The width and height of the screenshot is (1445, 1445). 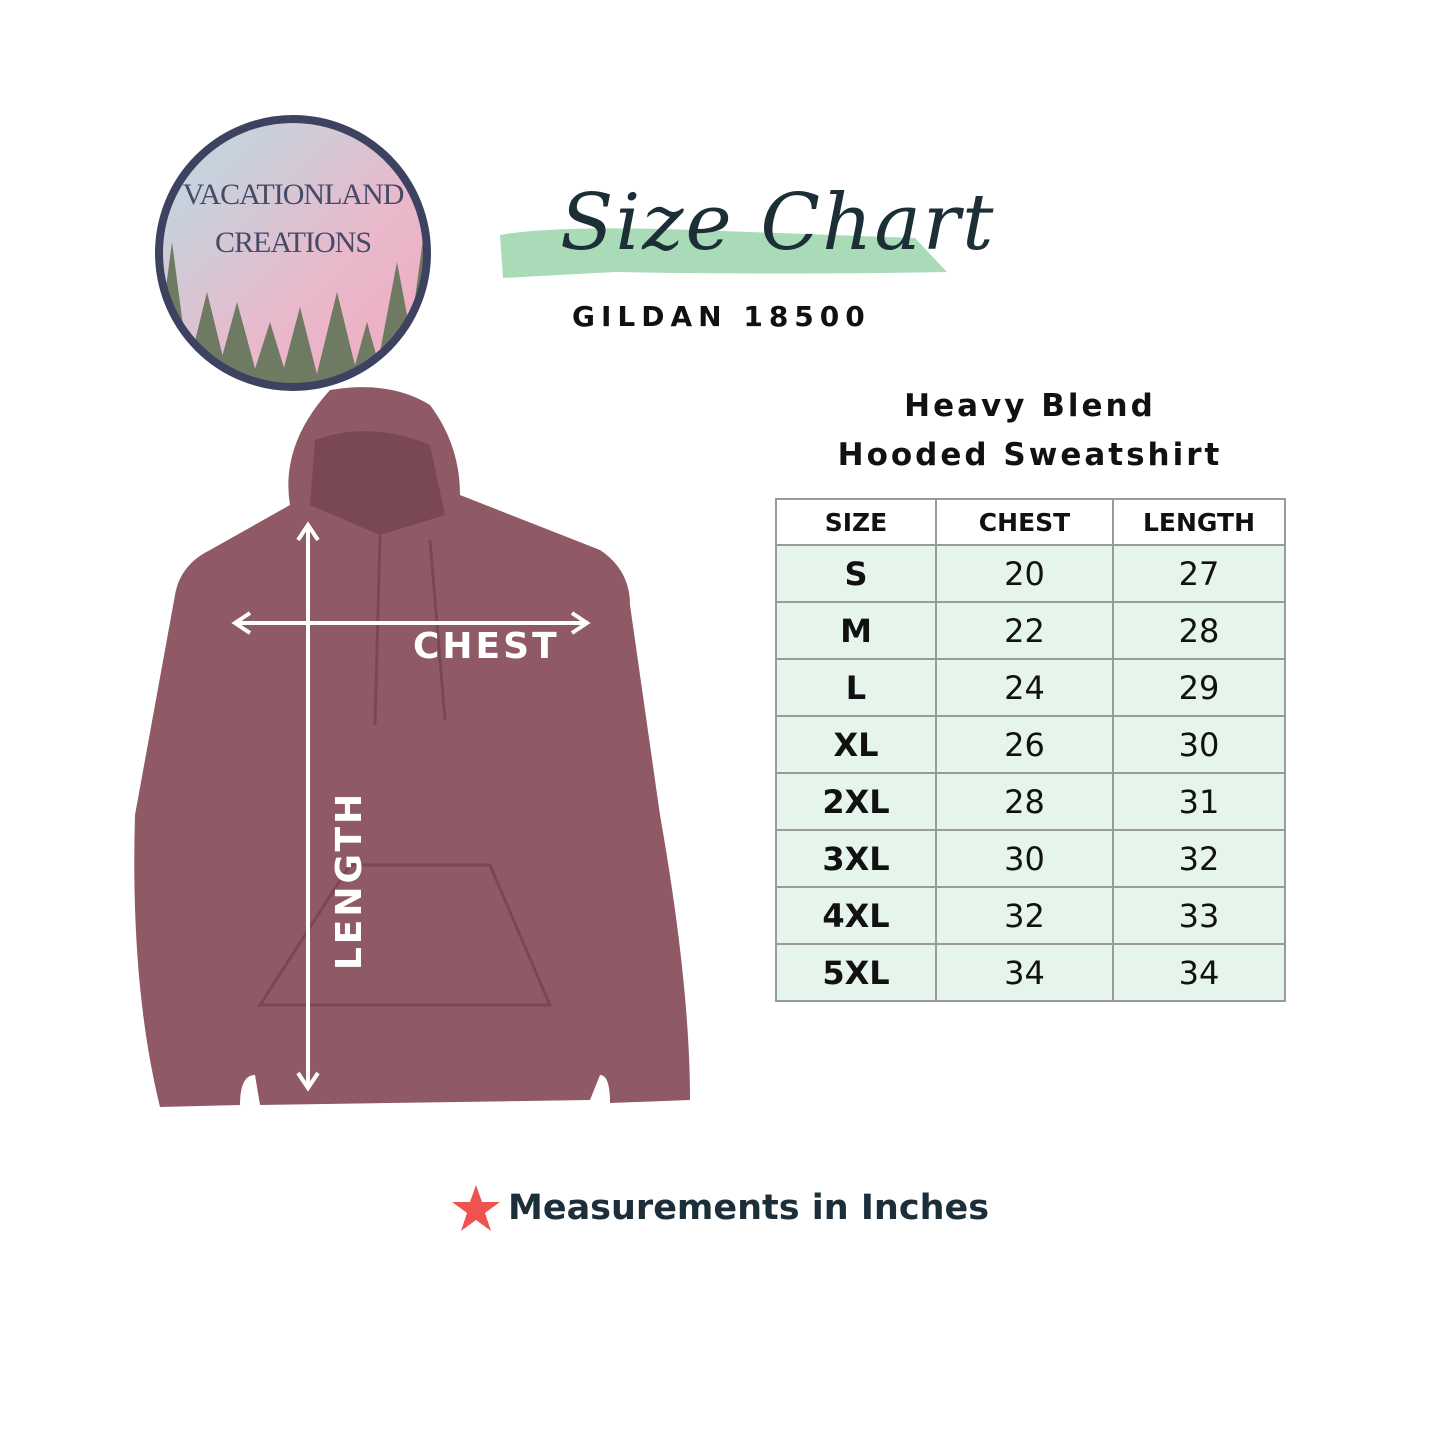 What do you see at coordinates (1024, 801) in the screenshot?
I see `cell-chest: 28` at bounding box center [1024, 801].